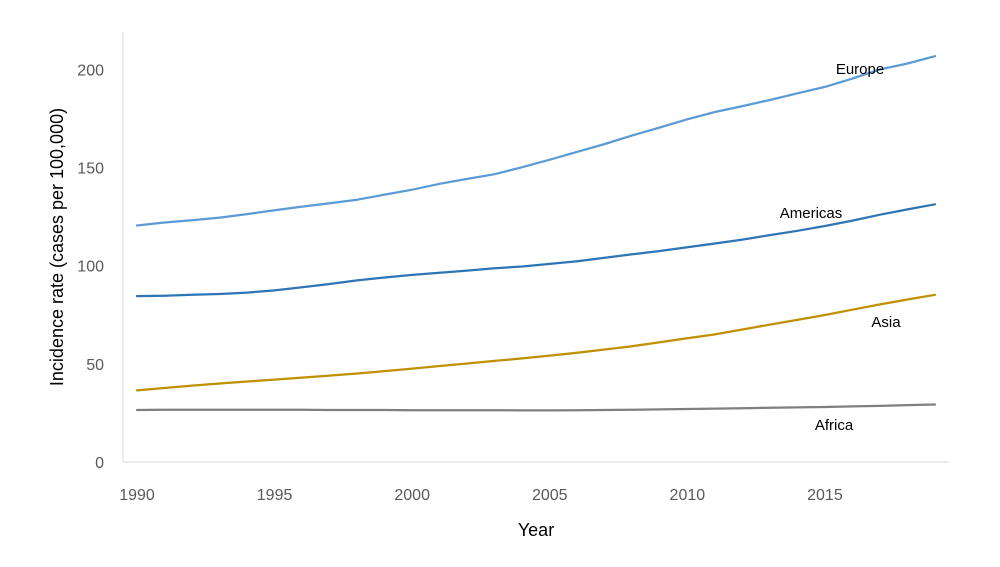  I want to click on y-tick-labels: 0 50 100 150 200, so click(90, 267).